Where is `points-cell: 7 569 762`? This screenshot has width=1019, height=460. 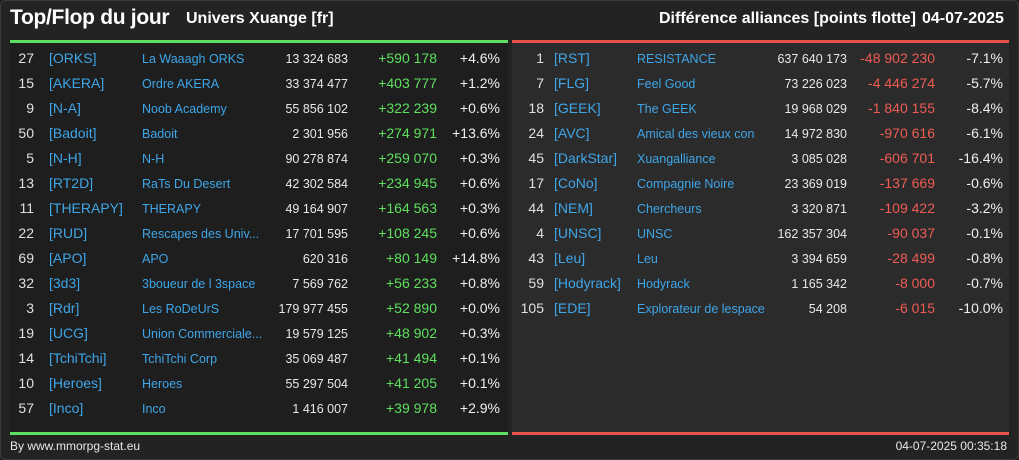
points-cell: 7 569 762 is located at coordinates (320, 284).